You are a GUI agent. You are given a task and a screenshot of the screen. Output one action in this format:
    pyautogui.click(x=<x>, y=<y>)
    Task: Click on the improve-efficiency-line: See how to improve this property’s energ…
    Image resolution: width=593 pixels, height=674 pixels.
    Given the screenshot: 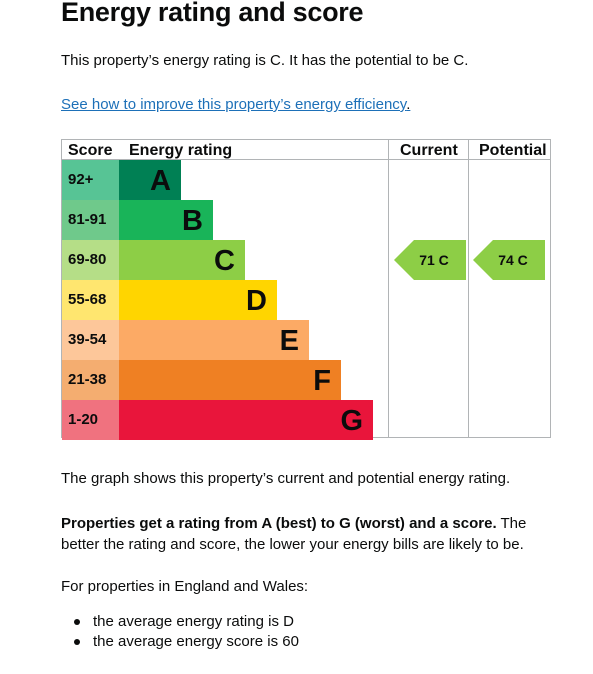 What is the action you would take?
    pyautogui.click(x=235, y=105)
    